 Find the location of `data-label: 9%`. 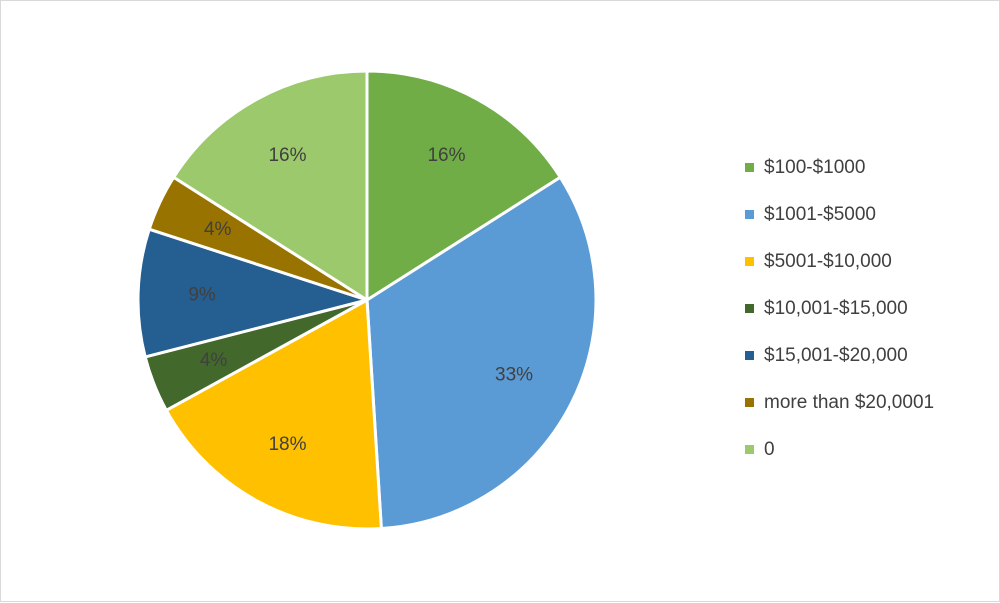

data-label: 9% is located at coordinates (202, 294).